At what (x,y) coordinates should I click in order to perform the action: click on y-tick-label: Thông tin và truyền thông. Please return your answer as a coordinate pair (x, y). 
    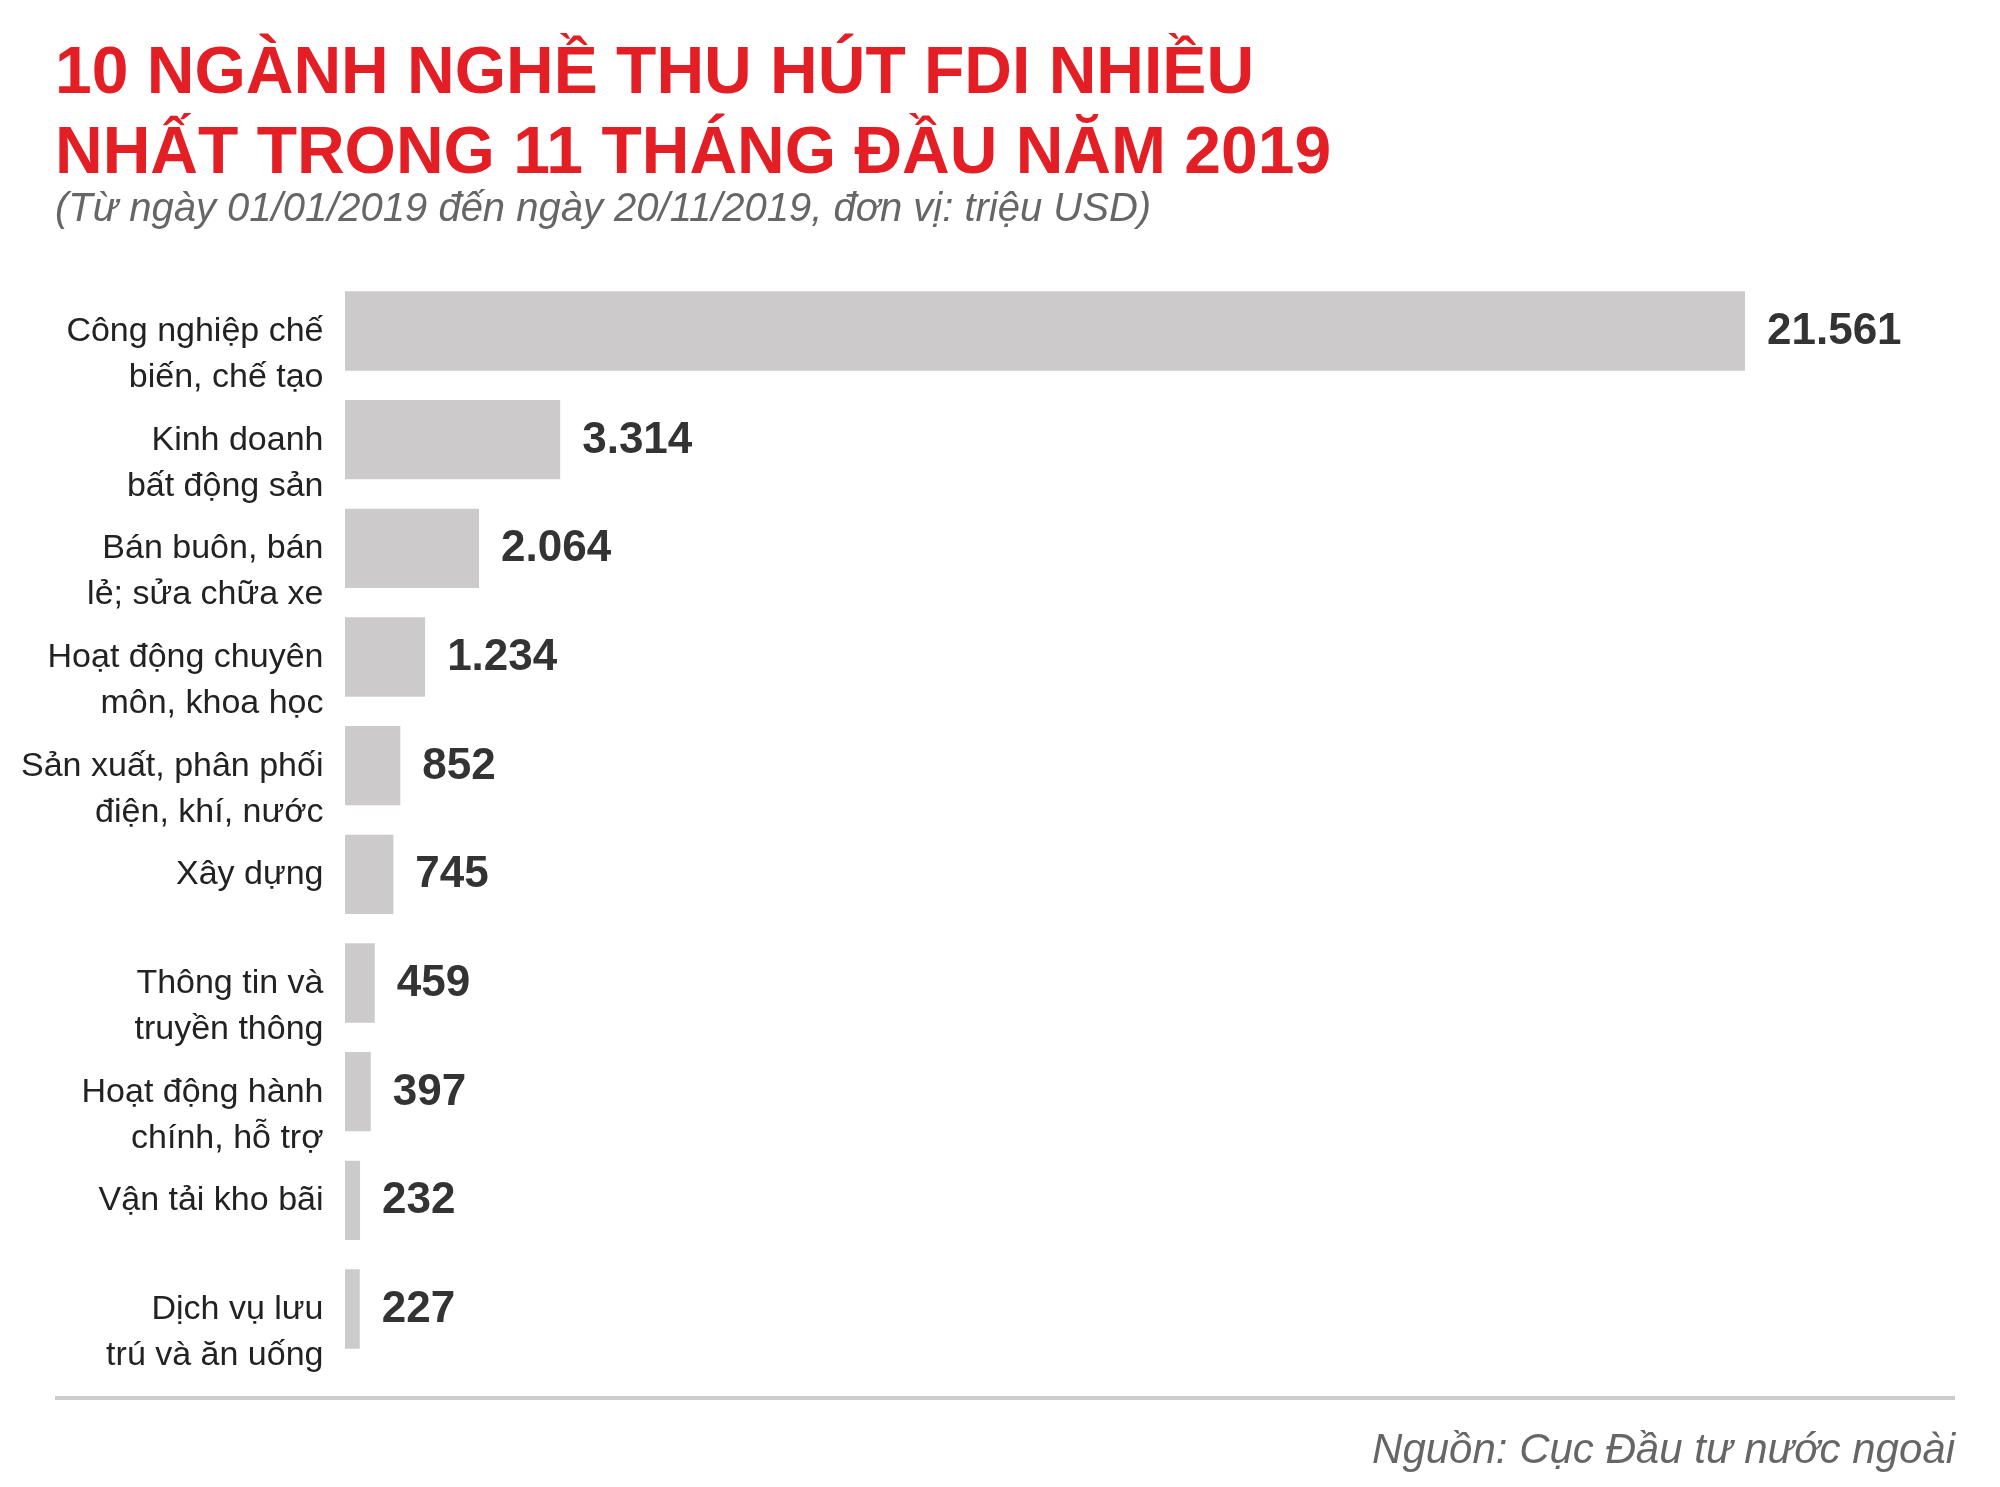
    Looking at the image, I should click on (229, 1004).